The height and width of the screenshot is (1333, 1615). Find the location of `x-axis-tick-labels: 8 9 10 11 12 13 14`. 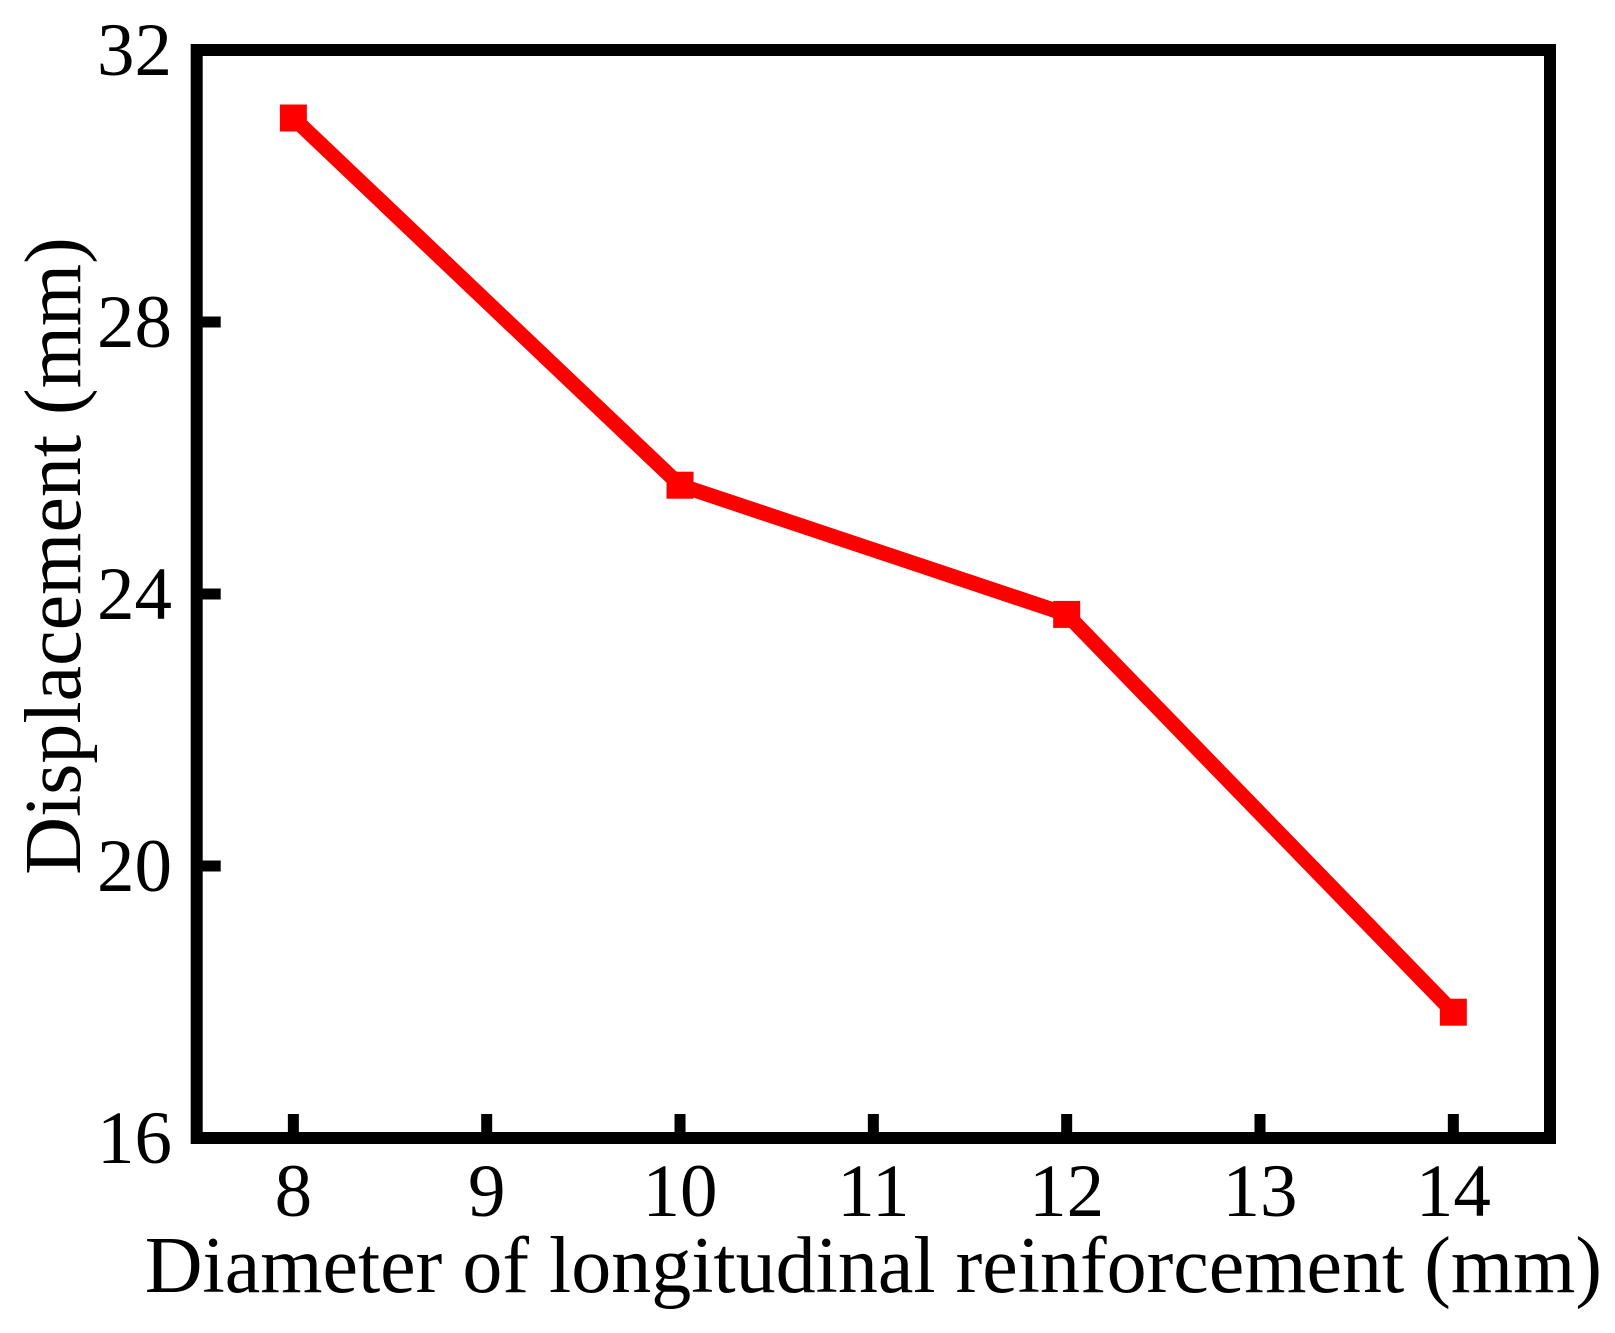

x-axis-tick-labels: 8 9 10 11 12 13 14 is located at coordinates (883, 1191).